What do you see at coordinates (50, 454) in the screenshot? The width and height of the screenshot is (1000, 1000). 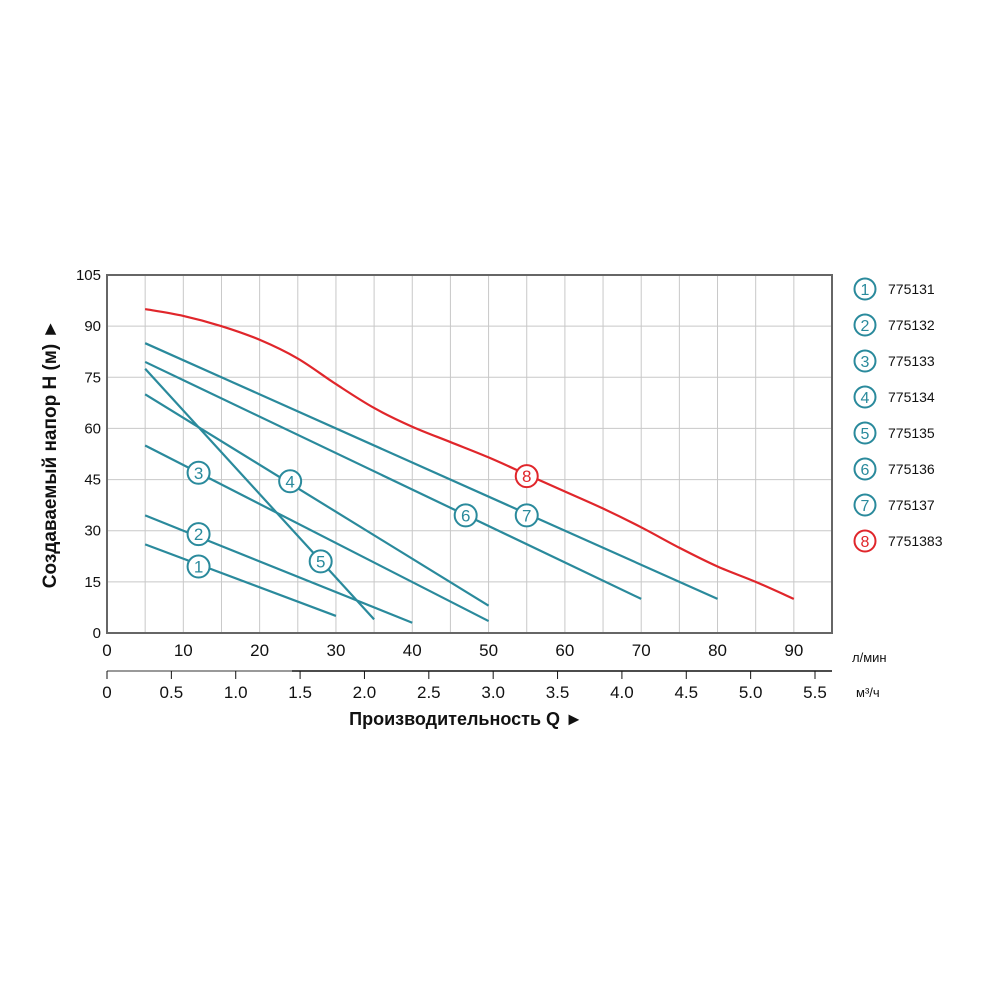 I see `y-axis-label: Создаваемый напор H (м) ►` at bounding box center [50, 454].